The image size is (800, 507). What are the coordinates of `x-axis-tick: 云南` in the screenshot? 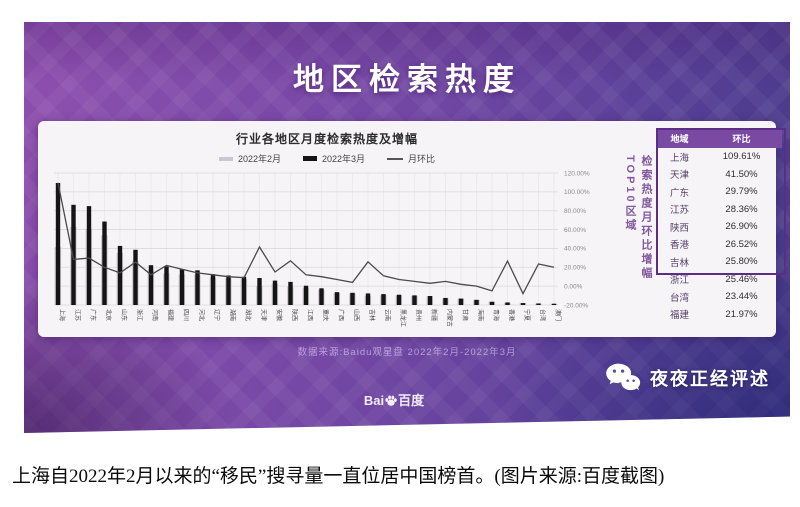 It's located at (388, 315).